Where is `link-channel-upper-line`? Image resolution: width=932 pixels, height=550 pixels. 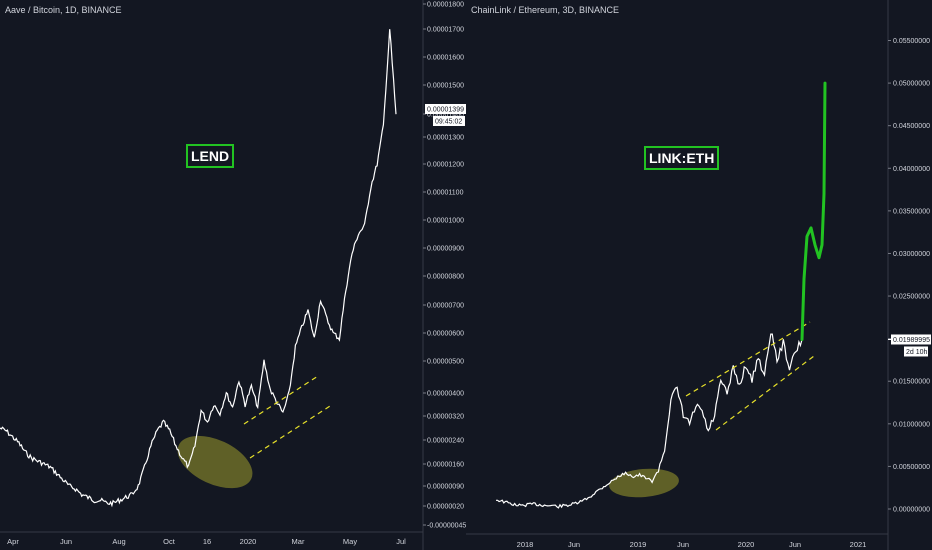
link-channel-upper-line is located at coordinates (748, 359).